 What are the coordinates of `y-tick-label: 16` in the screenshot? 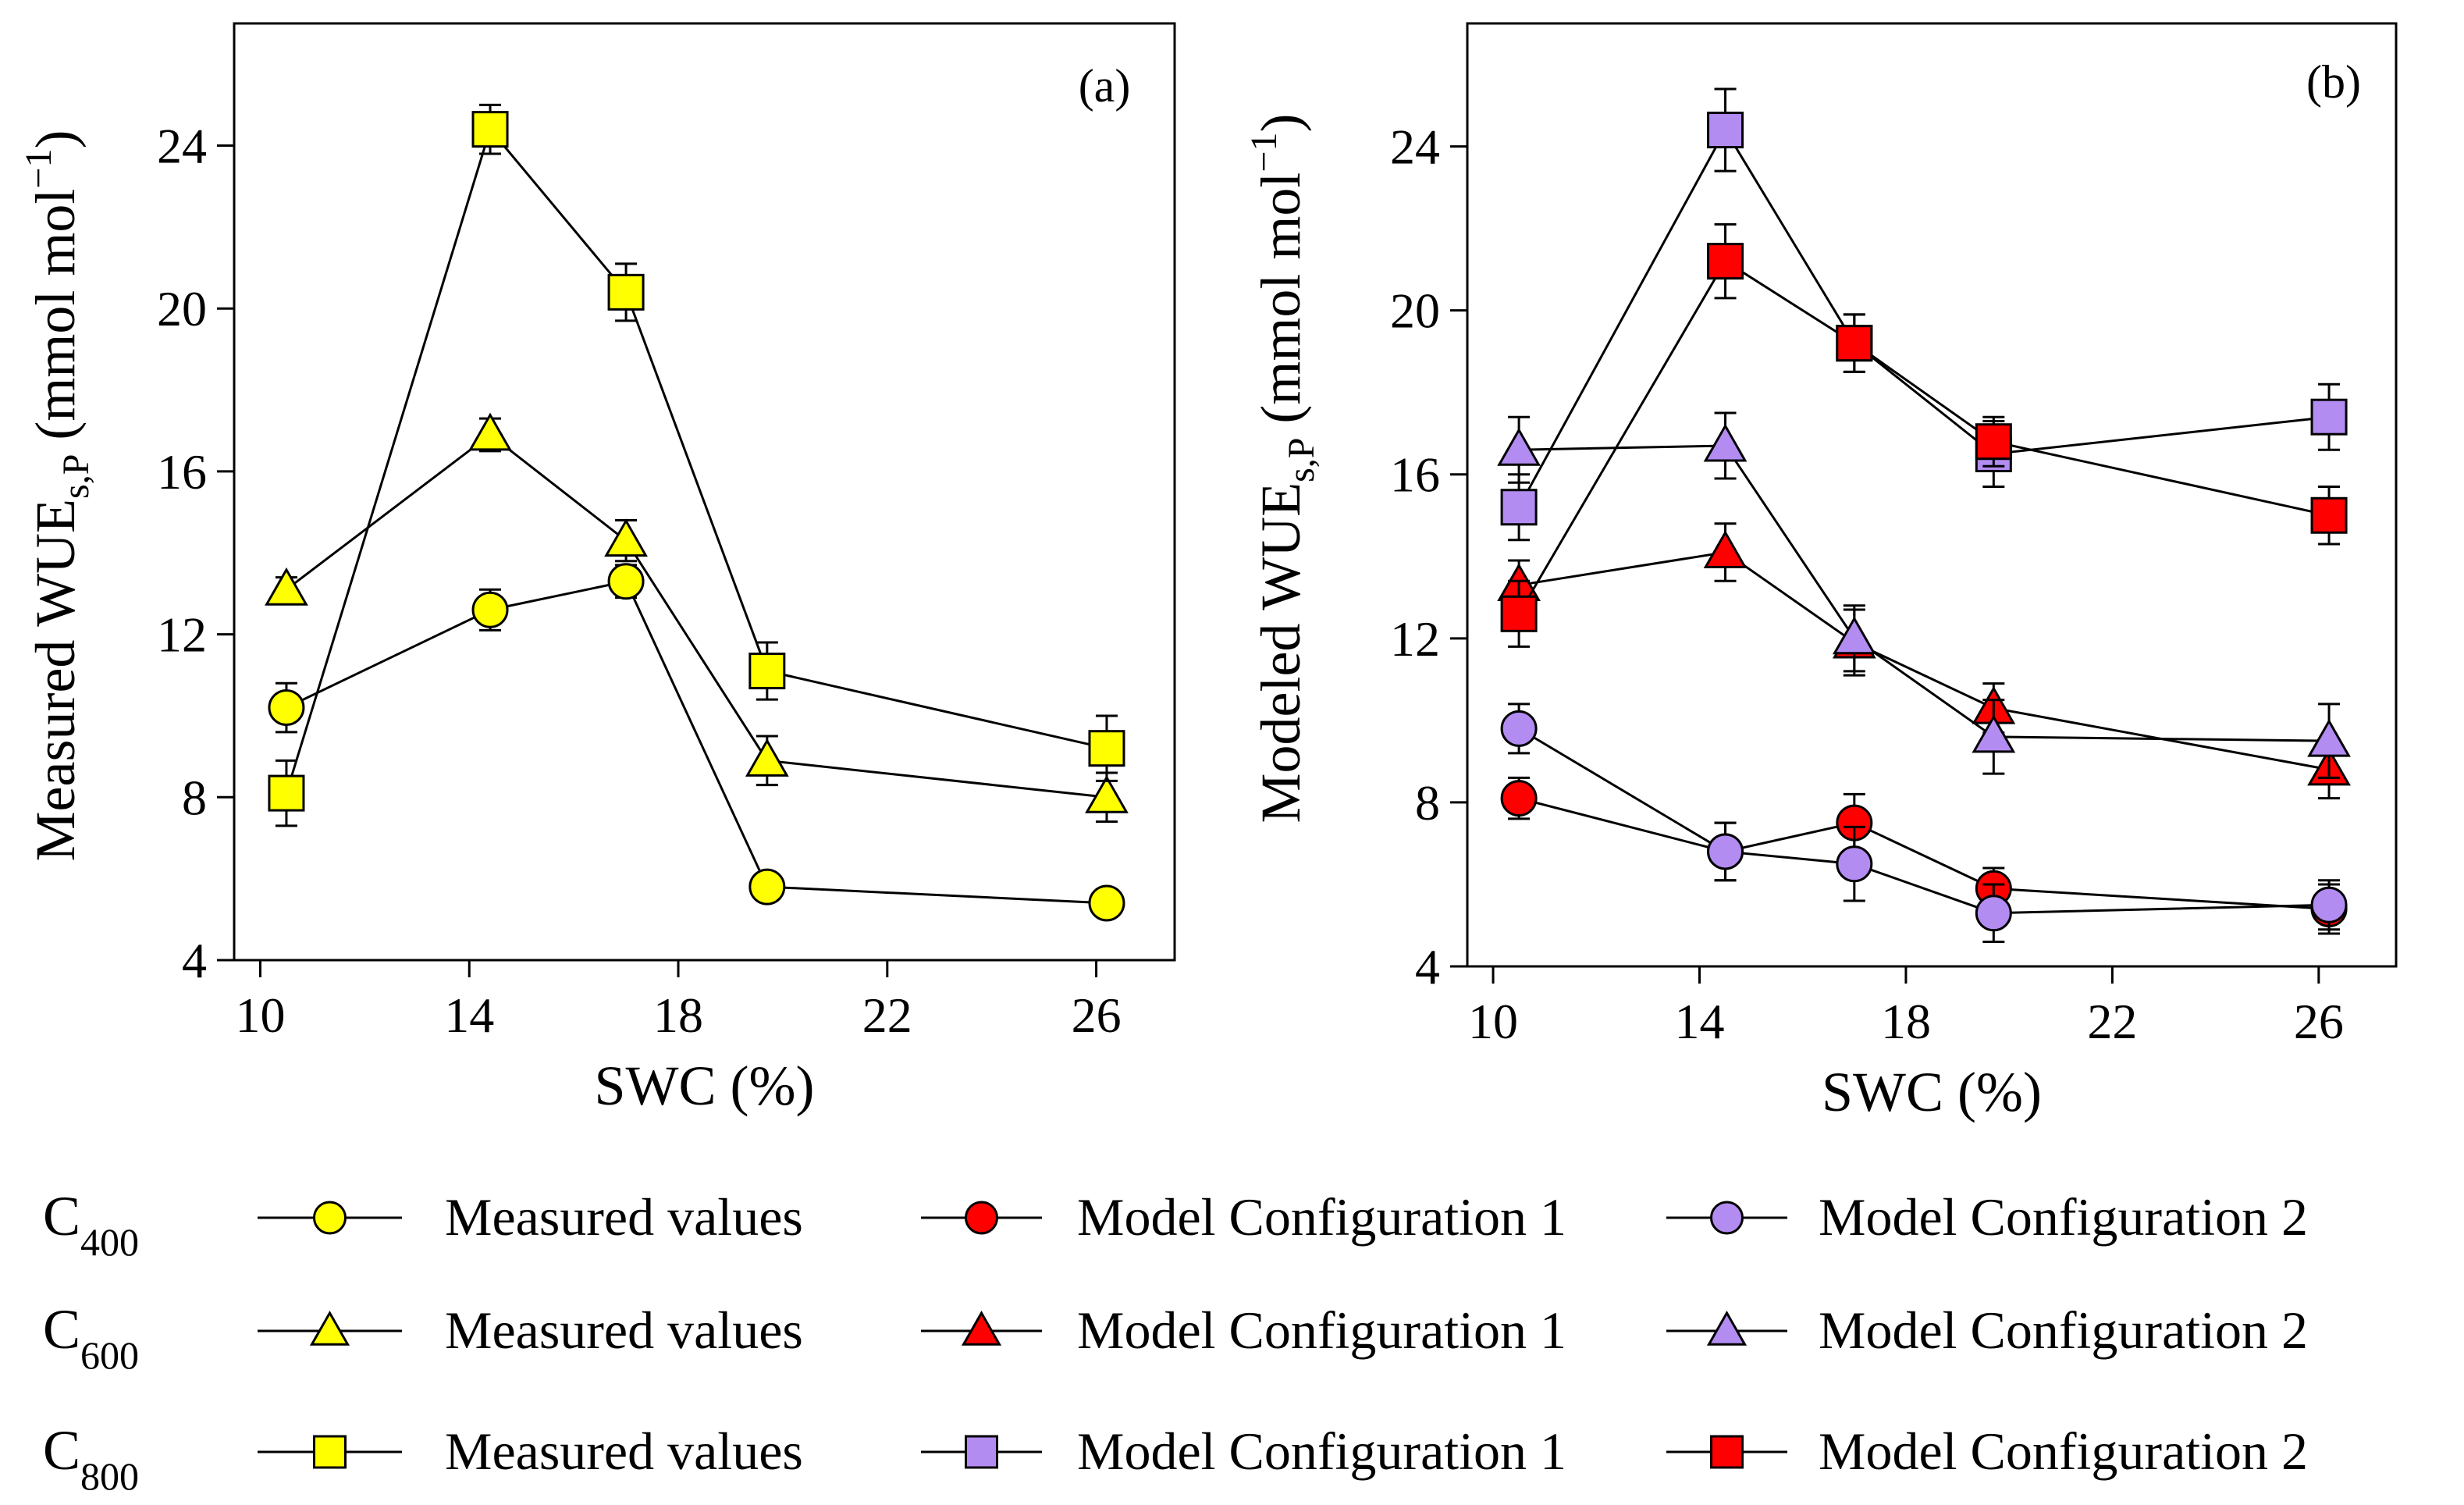 It's located at (1415, 475).